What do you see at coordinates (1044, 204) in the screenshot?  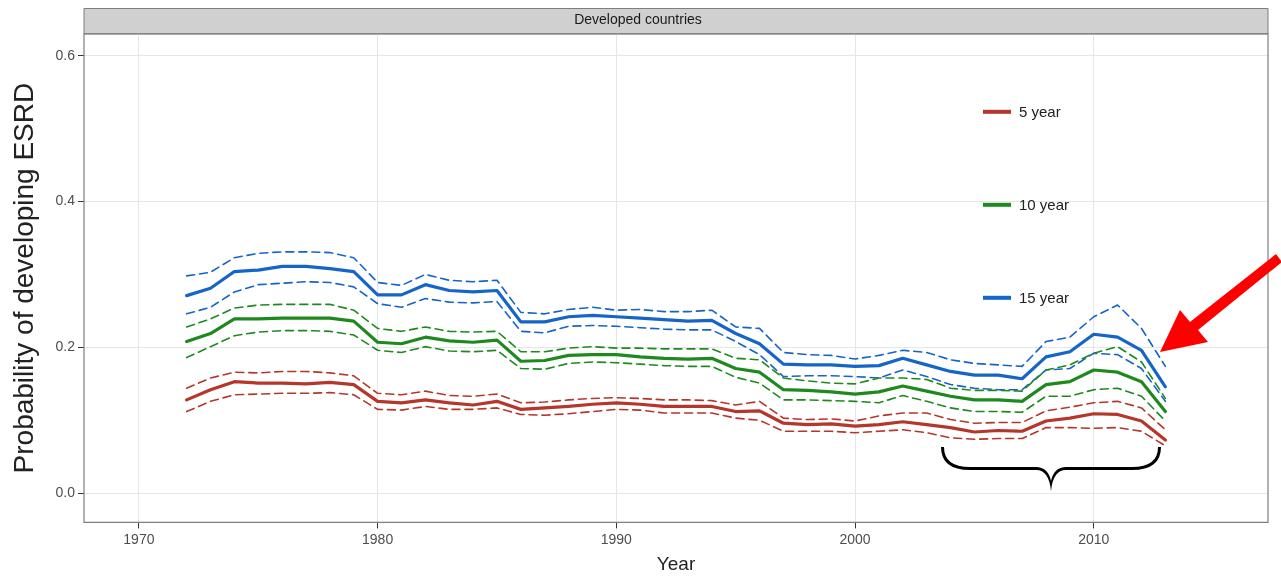 I see `legend-label: 10 year` at bounding box center [1044, 204].